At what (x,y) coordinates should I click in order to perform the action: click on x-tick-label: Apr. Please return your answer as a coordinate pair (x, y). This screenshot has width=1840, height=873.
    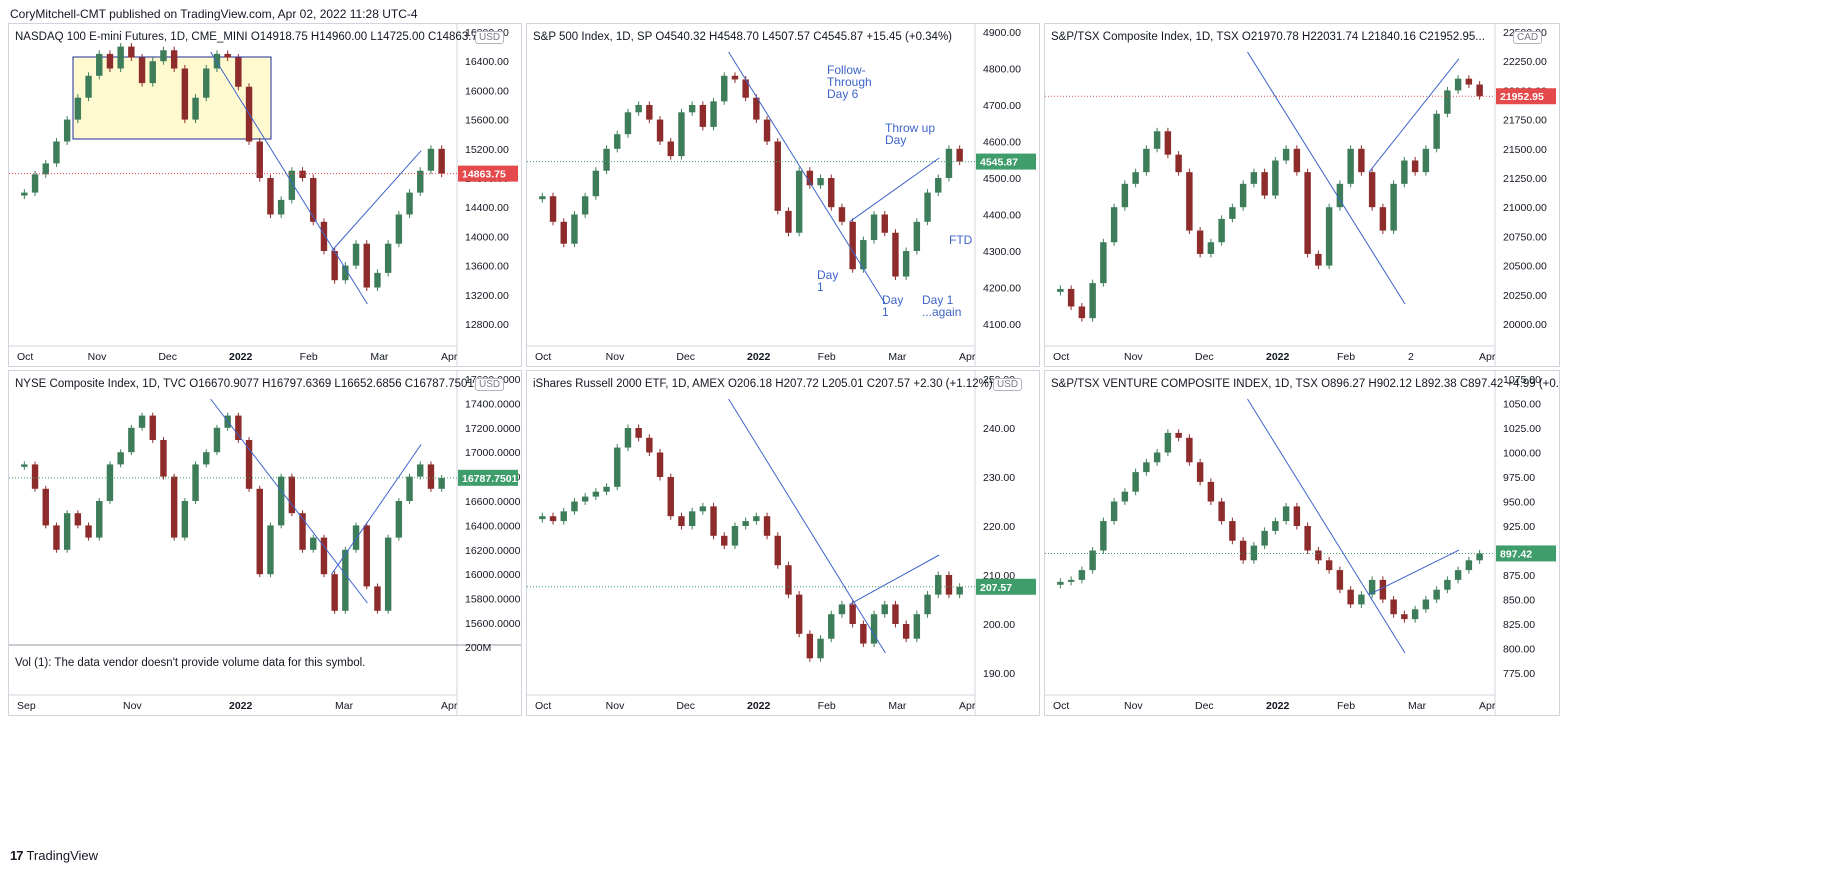
    Looking at the image, I should click on (1487, 357).